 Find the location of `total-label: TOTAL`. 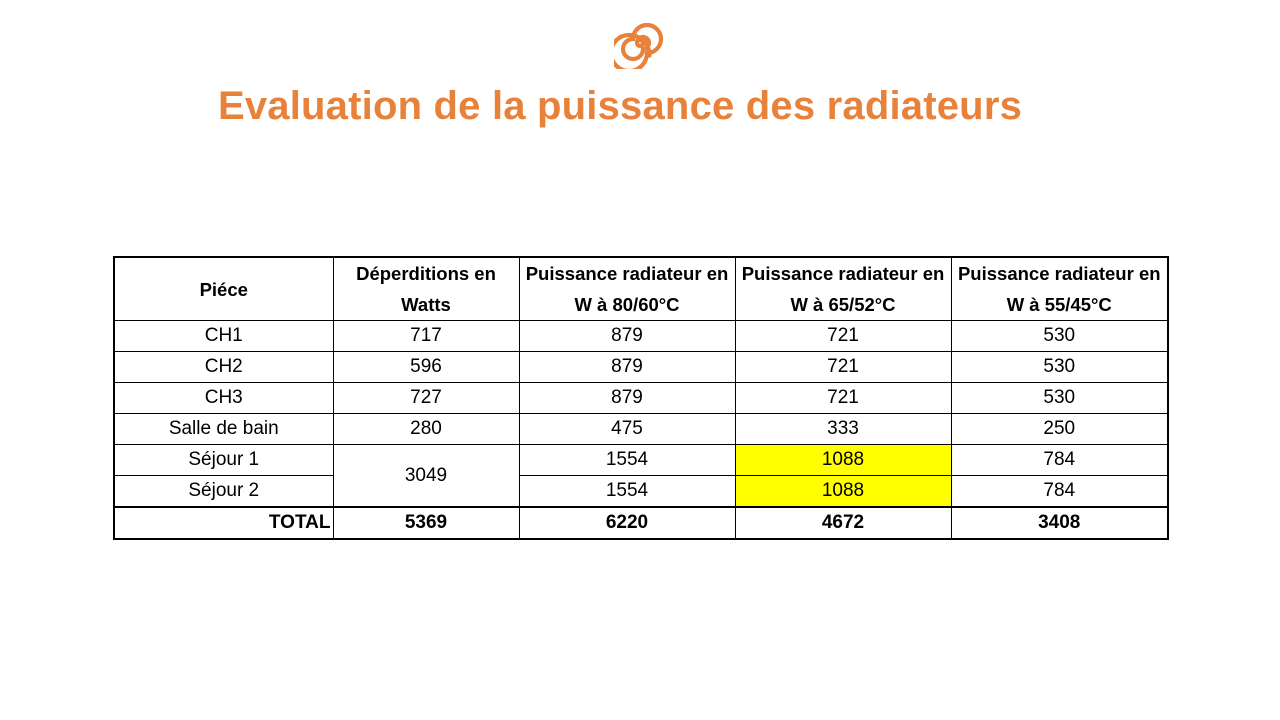

total-label: TOTAL is located at coordinates (223, 523).